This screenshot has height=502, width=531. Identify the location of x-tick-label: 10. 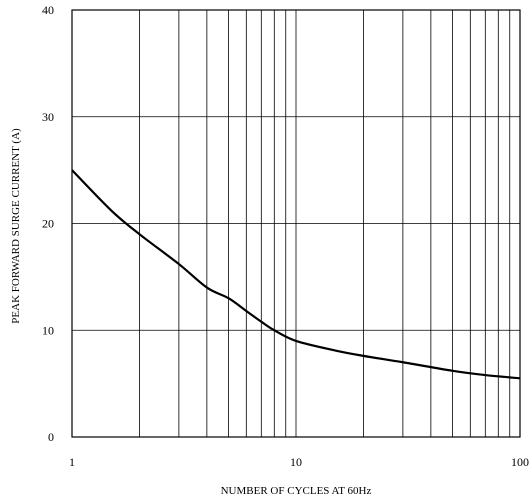
(296, 462).